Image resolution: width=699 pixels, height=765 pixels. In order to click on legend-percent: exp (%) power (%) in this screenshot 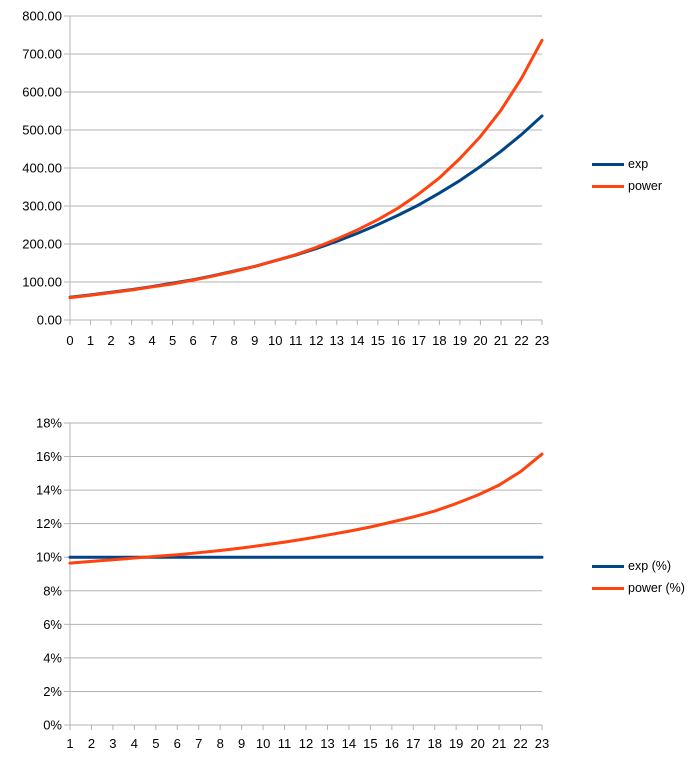, I will do `click(638, 577)`.